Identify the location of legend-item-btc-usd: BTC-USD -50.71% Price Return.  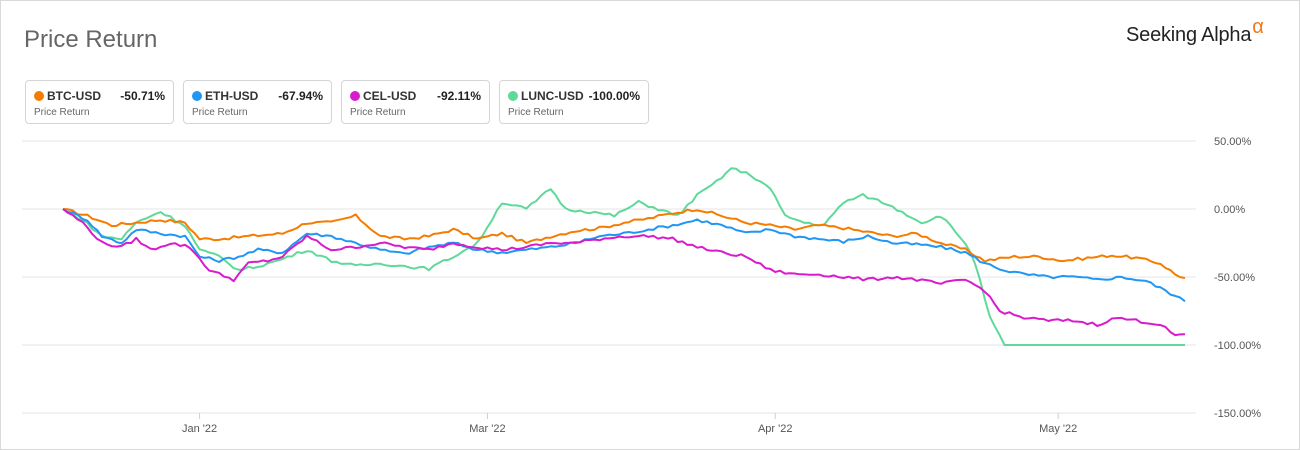
(99, 102).